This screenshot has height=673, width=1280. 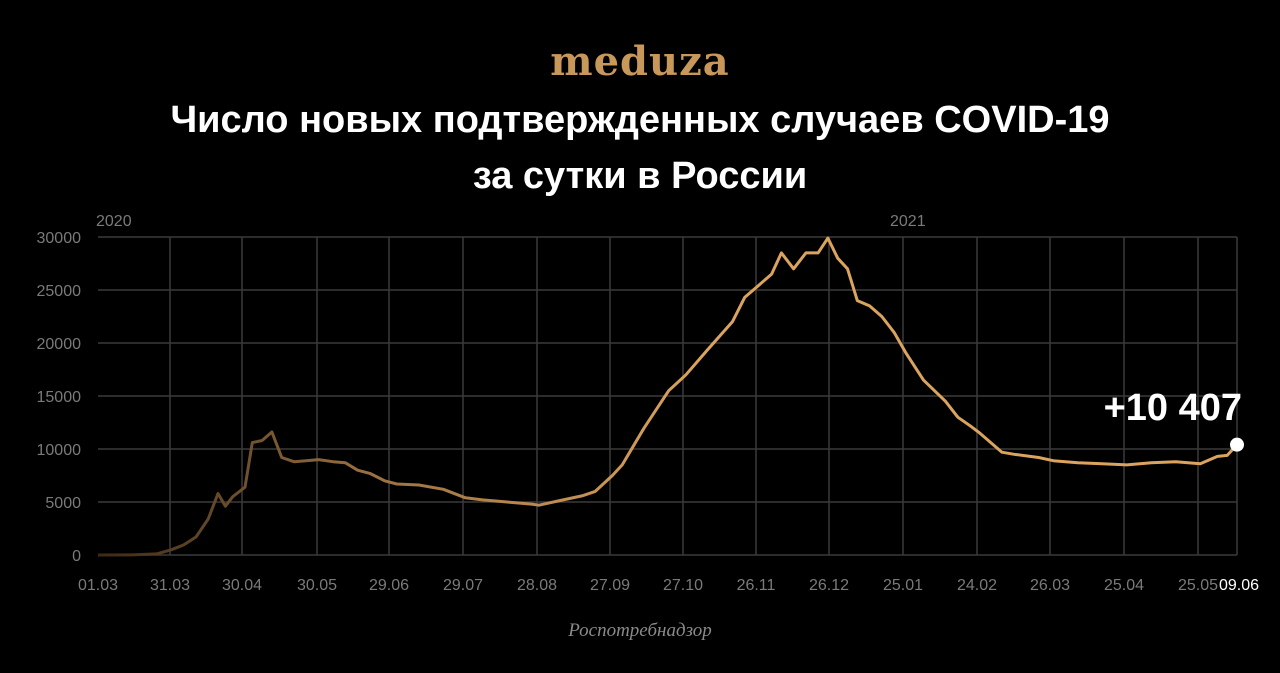 What do you see at coordinates (1198, 585) in the screenshot?
I see `x-tick-label: 25.05` at bounding box center [1198, 585].